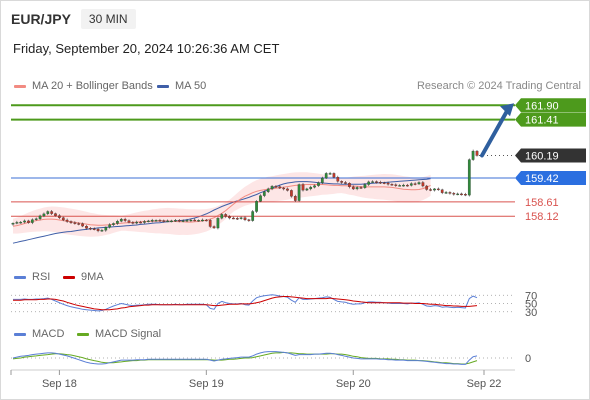  Describe the element at coordinates (69, 277) in the screenshot. I see `rsi-ma-swatch` at that location.